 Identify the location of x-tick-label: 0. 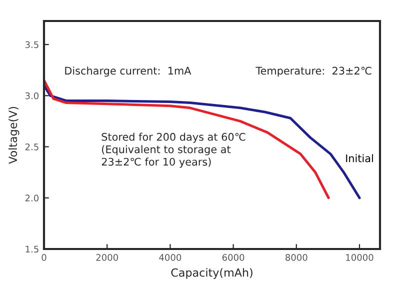
(44, 257).